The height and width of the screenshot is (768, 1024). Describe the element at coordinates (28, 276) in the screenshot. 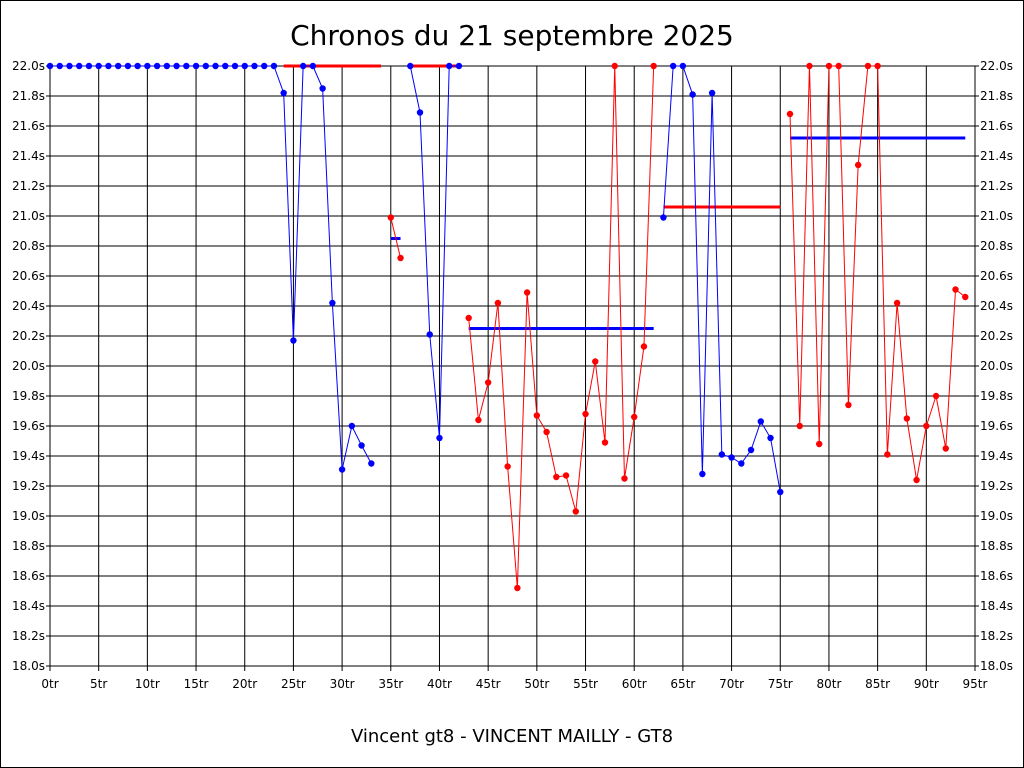

I see `y-tick-label: 20.6s` at that location.